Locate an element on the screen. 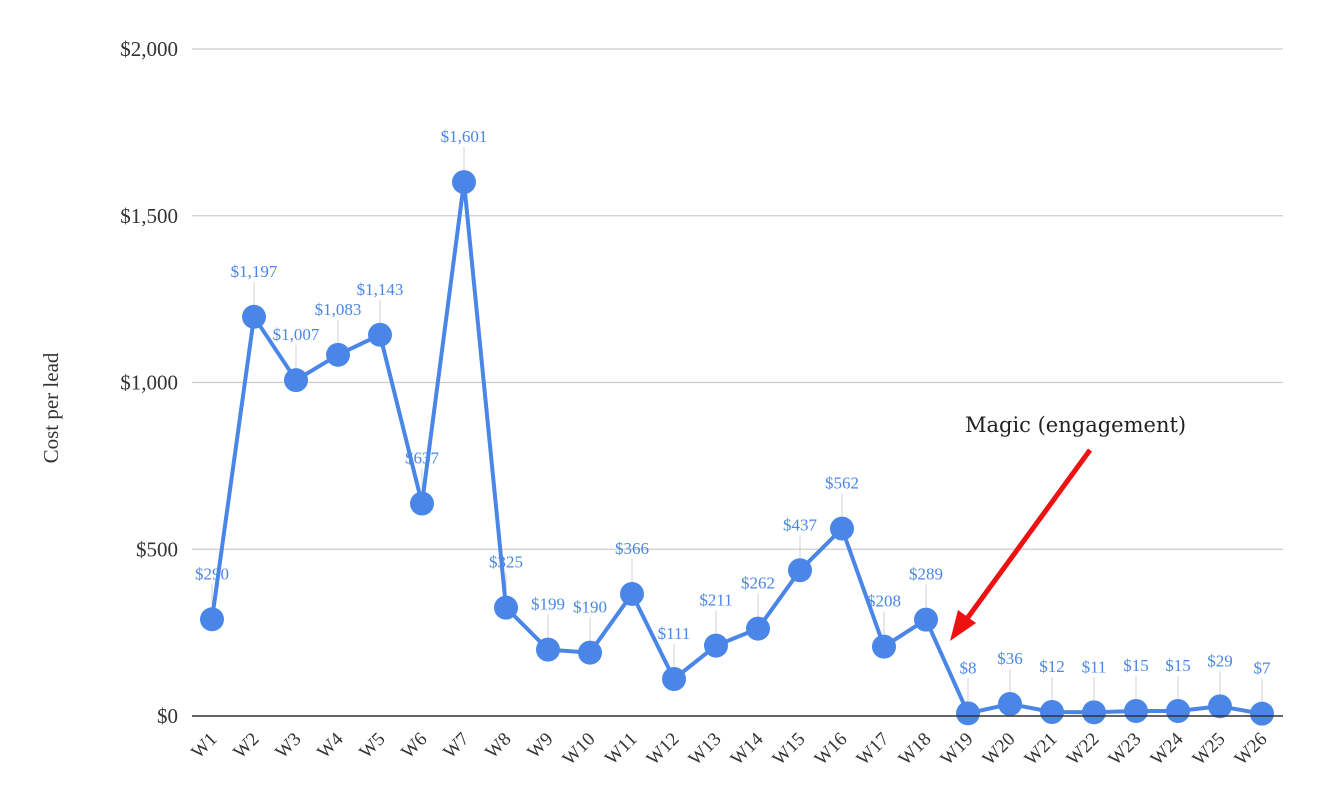 Image resolution: width=1319 pixels, height=791 pixels. data-point-w12 is located at coordinates (674, 678).